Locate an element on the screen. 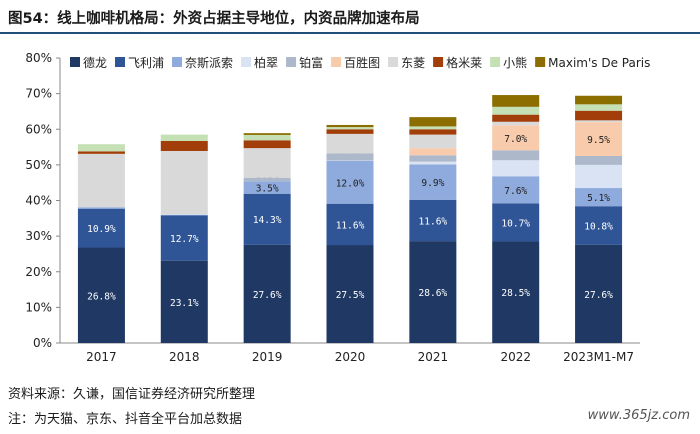 This screenshot has height=434, width=700. data-label: 12.0% is located at coordinates (350, 183).